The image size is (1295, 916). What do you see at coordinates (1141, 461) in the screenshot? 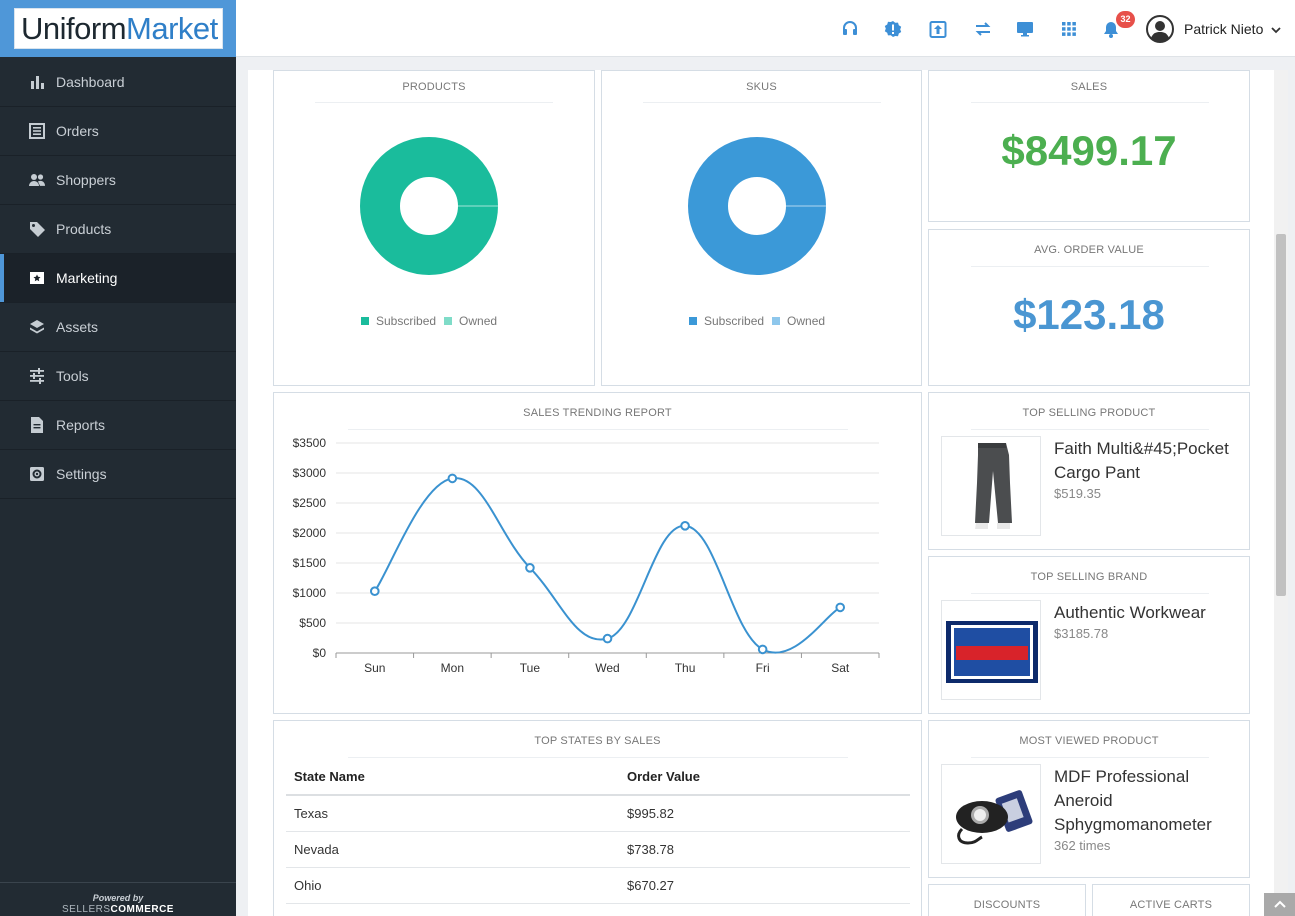
I see `top-product-name: Faith Multi&#45;Pocket Cargo Pant` at bounding box center [1141, 461].